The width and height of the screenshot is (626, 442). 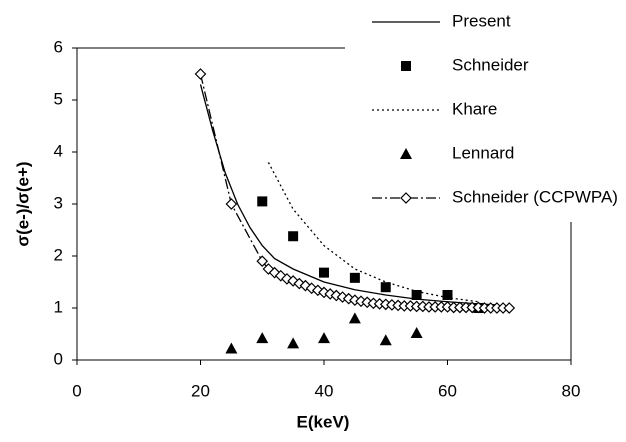 I want to click on y-axis-title: σ(e-)/σ(e+), so click(x=22, y=203).